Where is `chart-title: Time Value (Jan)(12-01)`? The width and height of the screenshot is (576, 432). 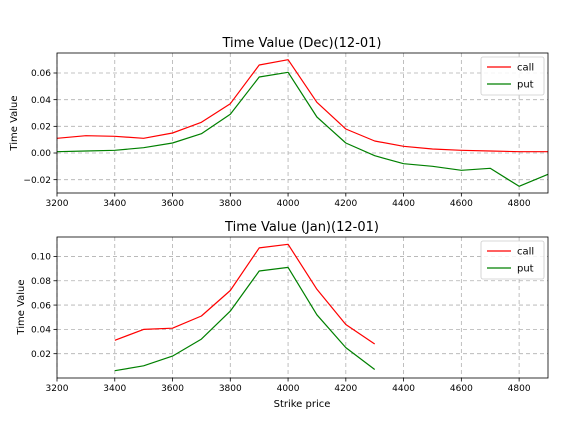 chart-title: Time Value (Jan)(12-01) is located at coordinates (301, 227).